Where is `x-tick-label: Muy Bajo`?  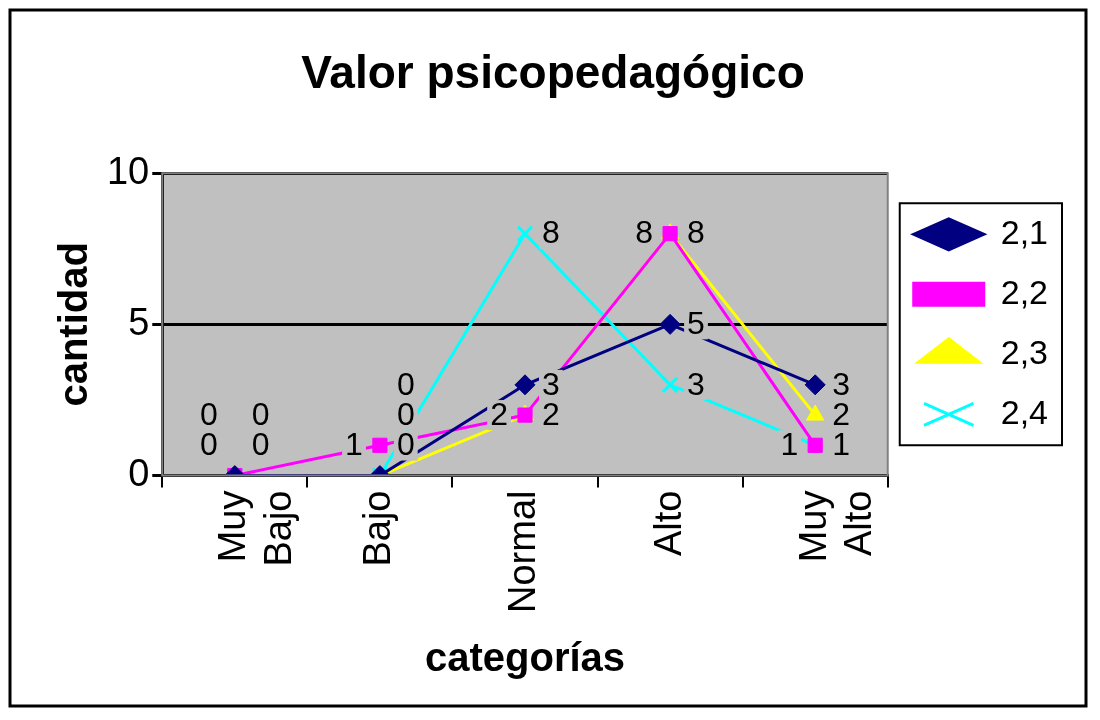 x-tick-label: Muy Bajo is located at coordinates (255, 528).